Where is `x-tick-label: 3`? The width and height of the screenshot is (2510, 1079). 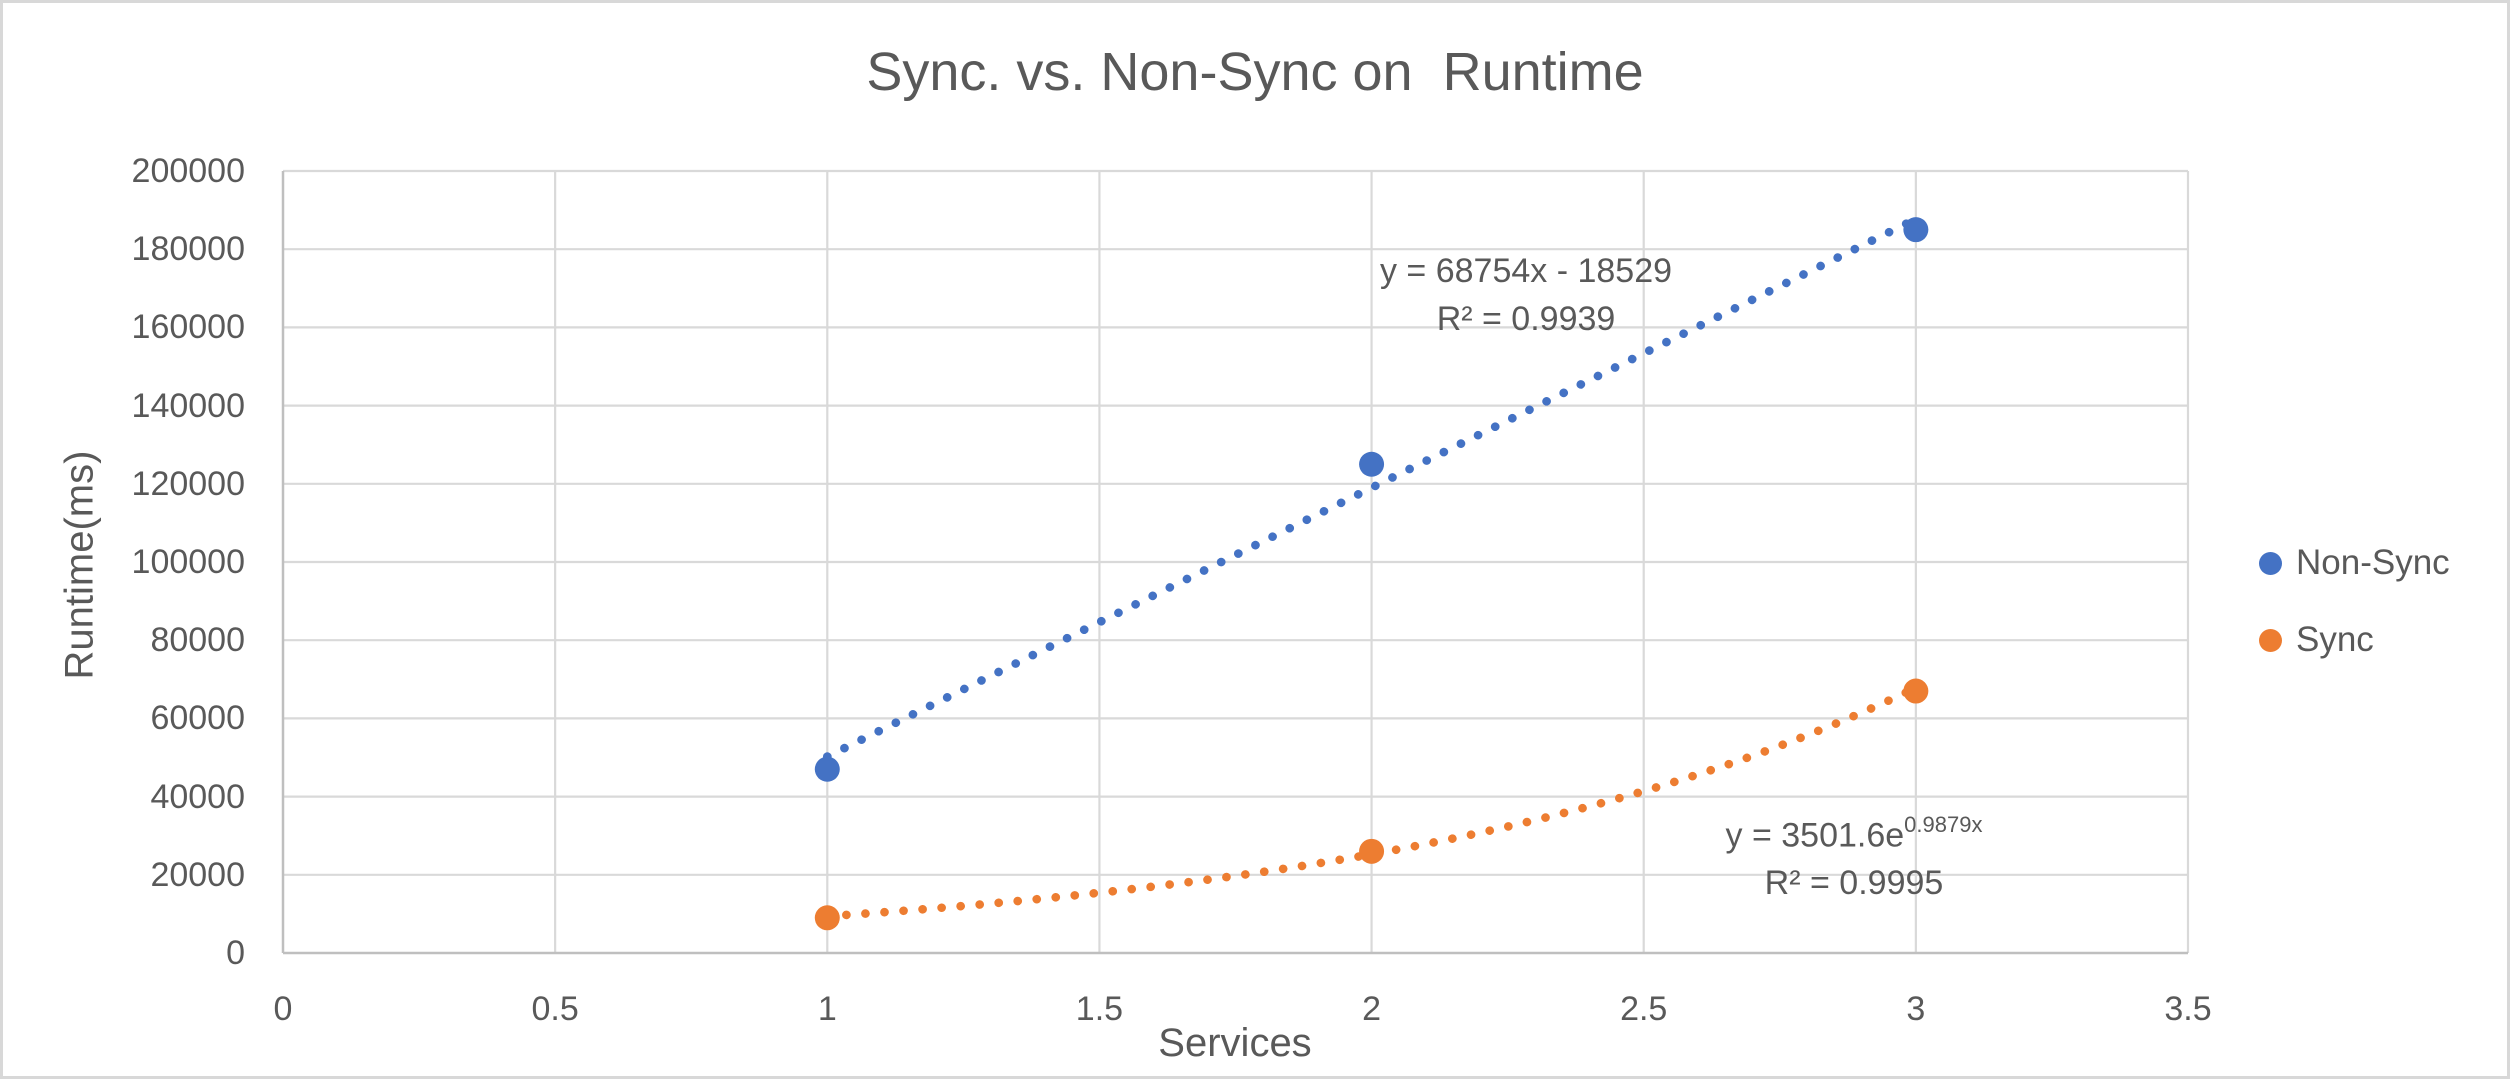
x-tick-label: 3 is located at coordinates (1916, 1009).